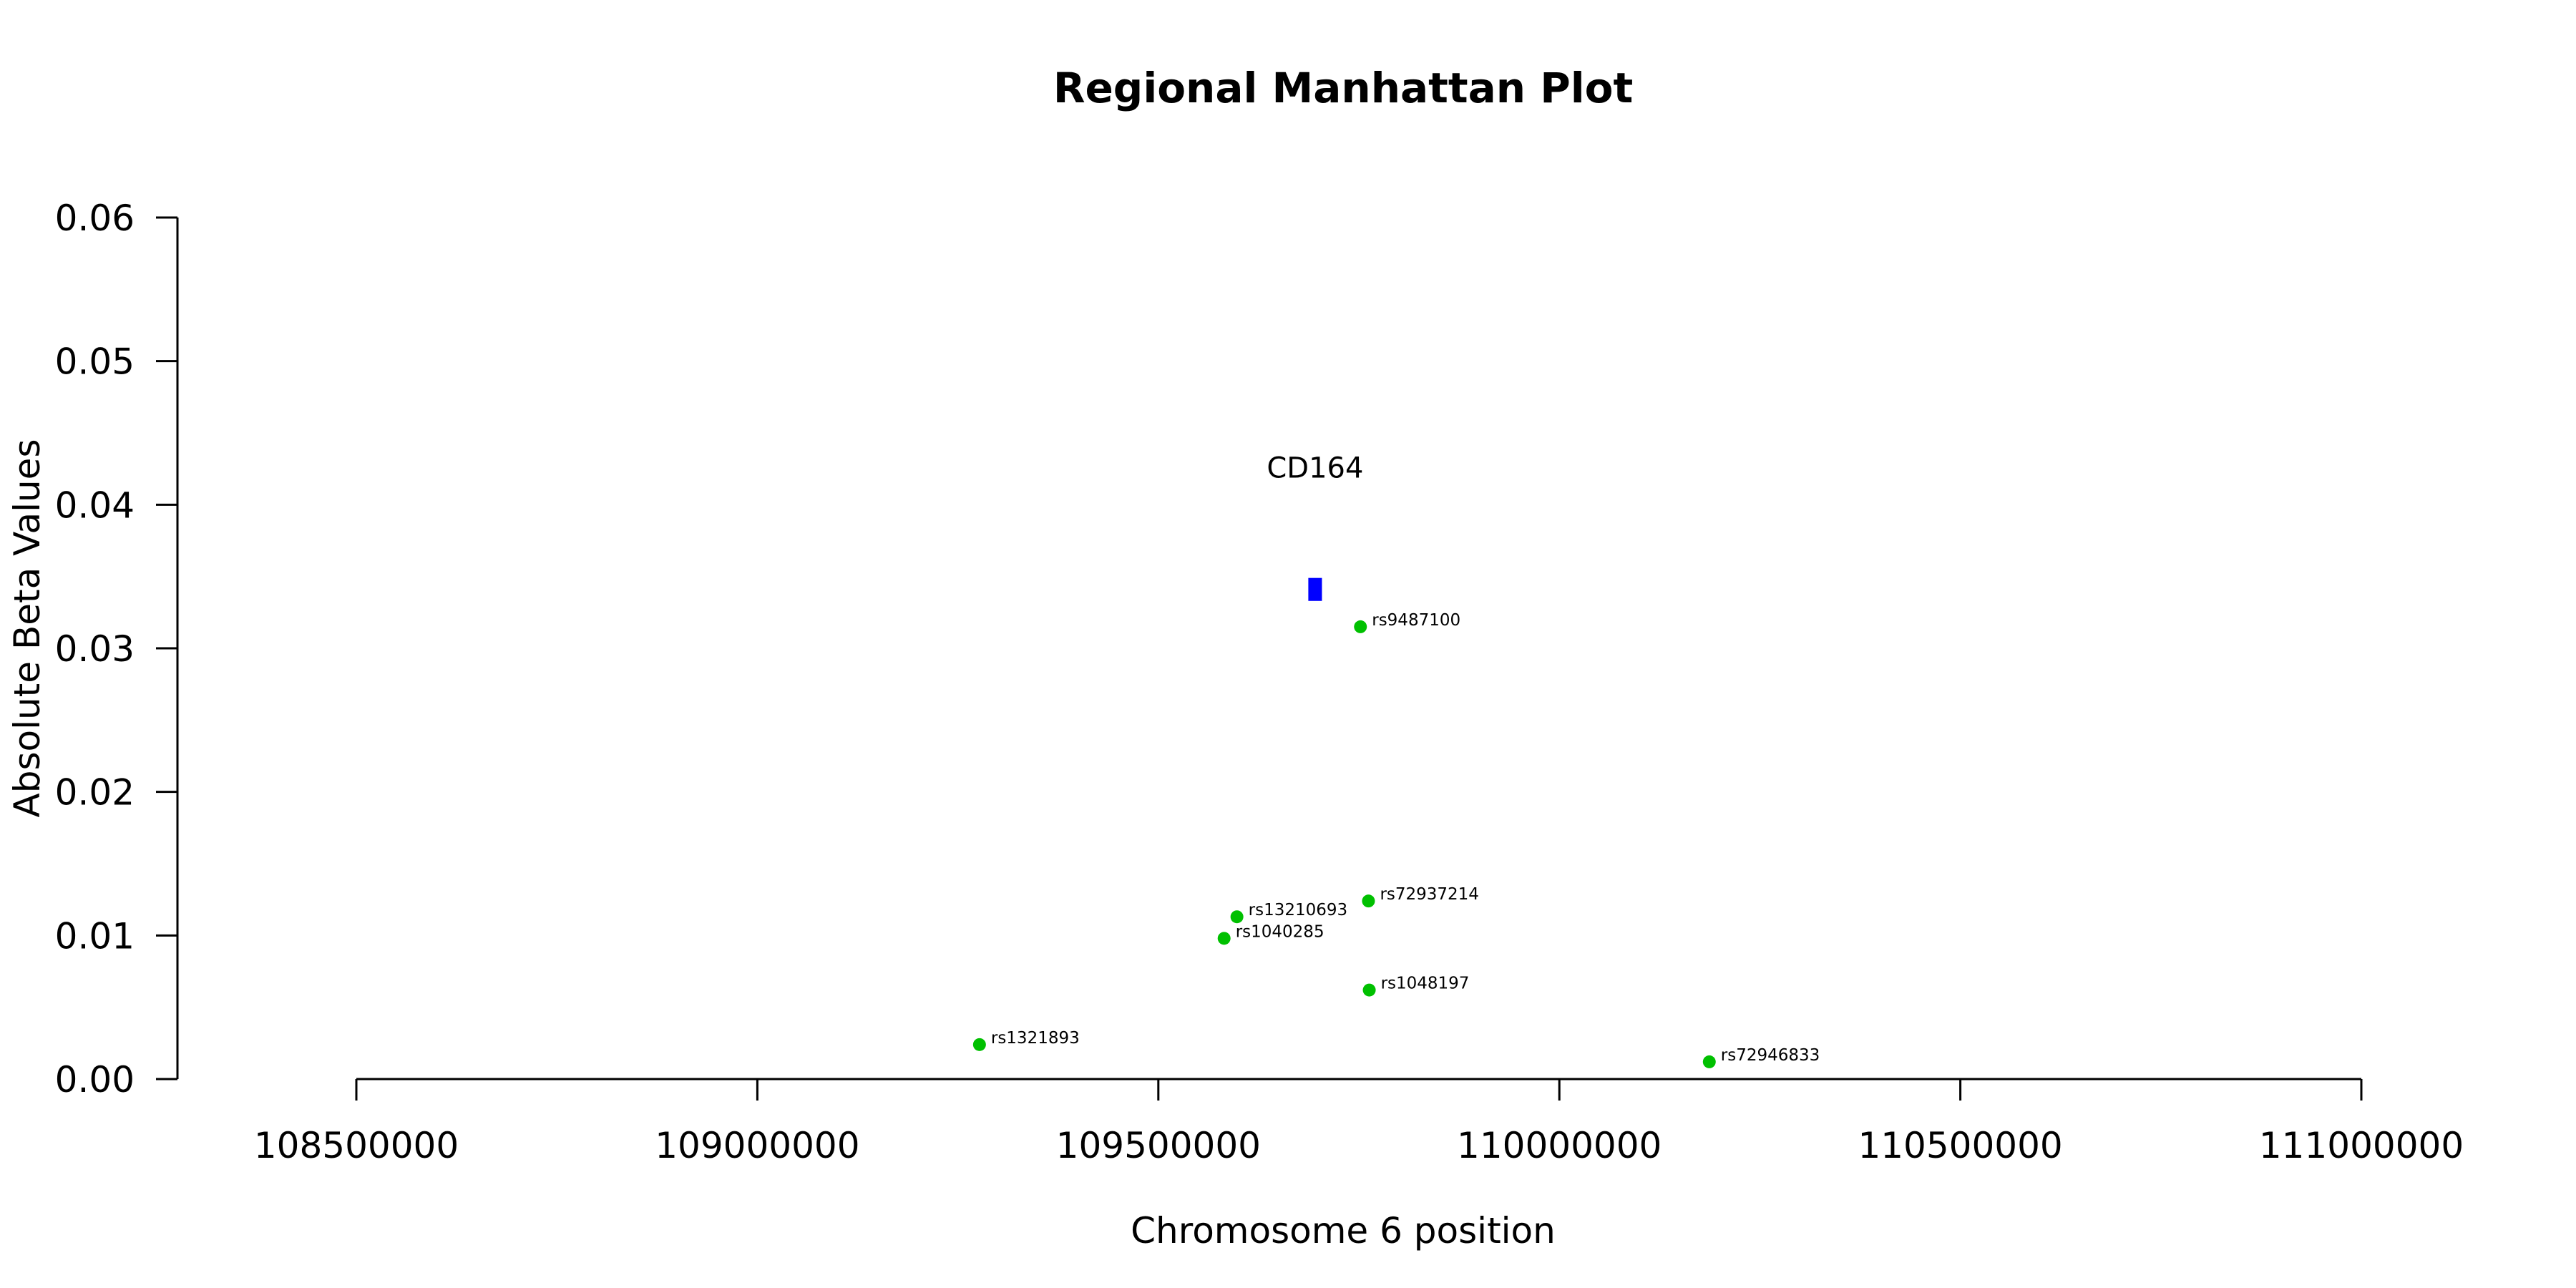  What do you see at coordinates (1770, 1055) in the screenshot?
I see `snp-label: rs72946833` at bounding box center [1770, 1055].